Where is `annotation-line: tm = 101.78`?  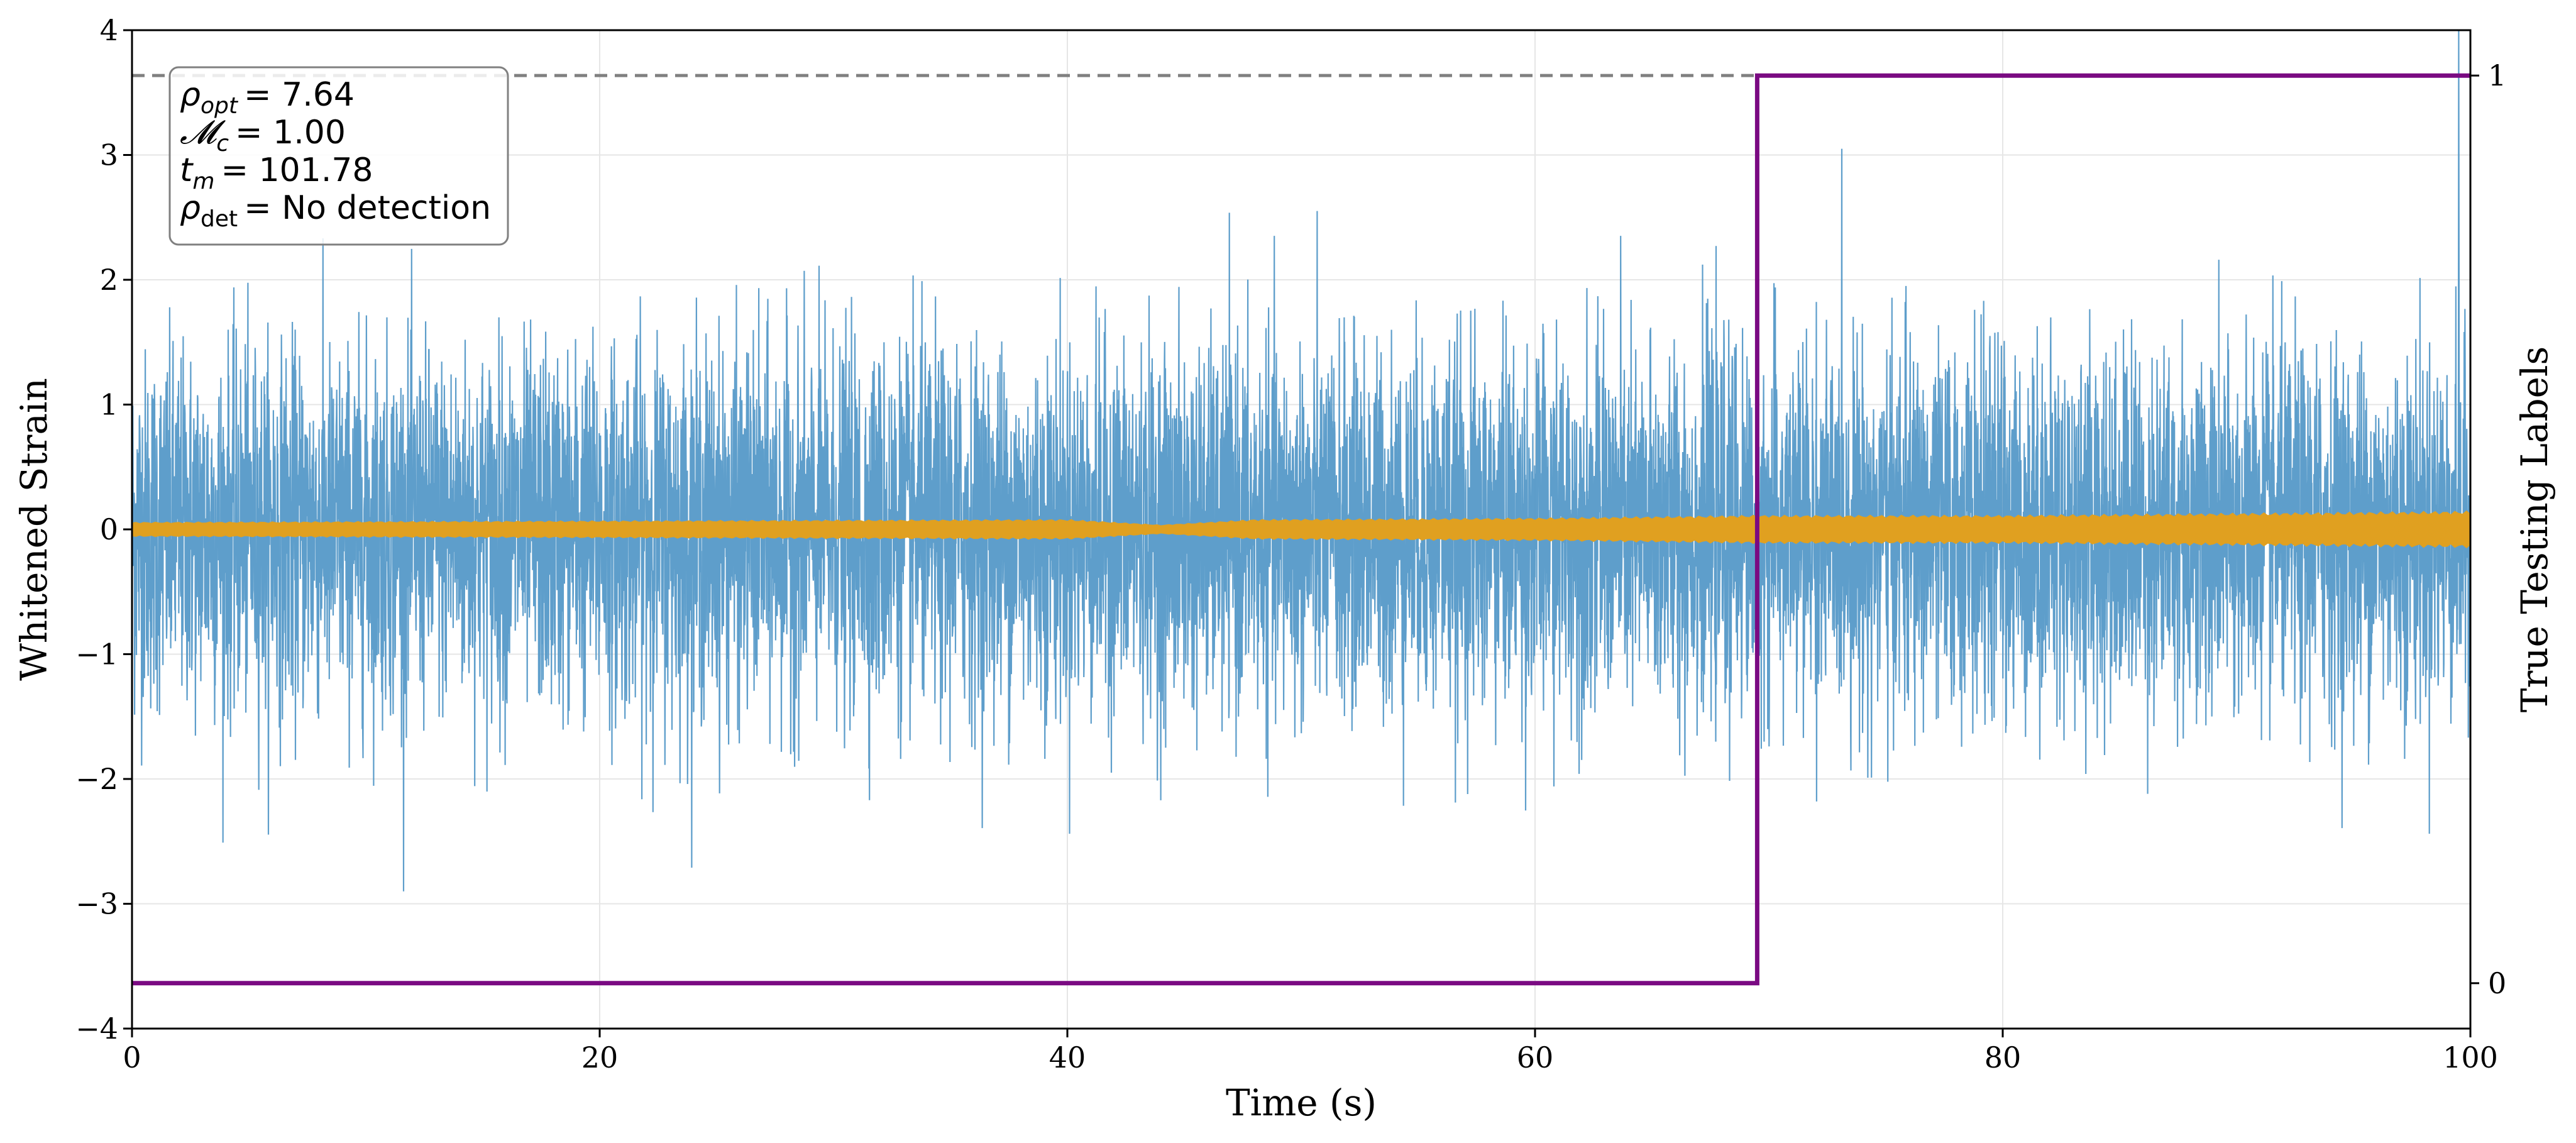 annotation-line: tm = 101.78 is located at coordinates (277, 173).